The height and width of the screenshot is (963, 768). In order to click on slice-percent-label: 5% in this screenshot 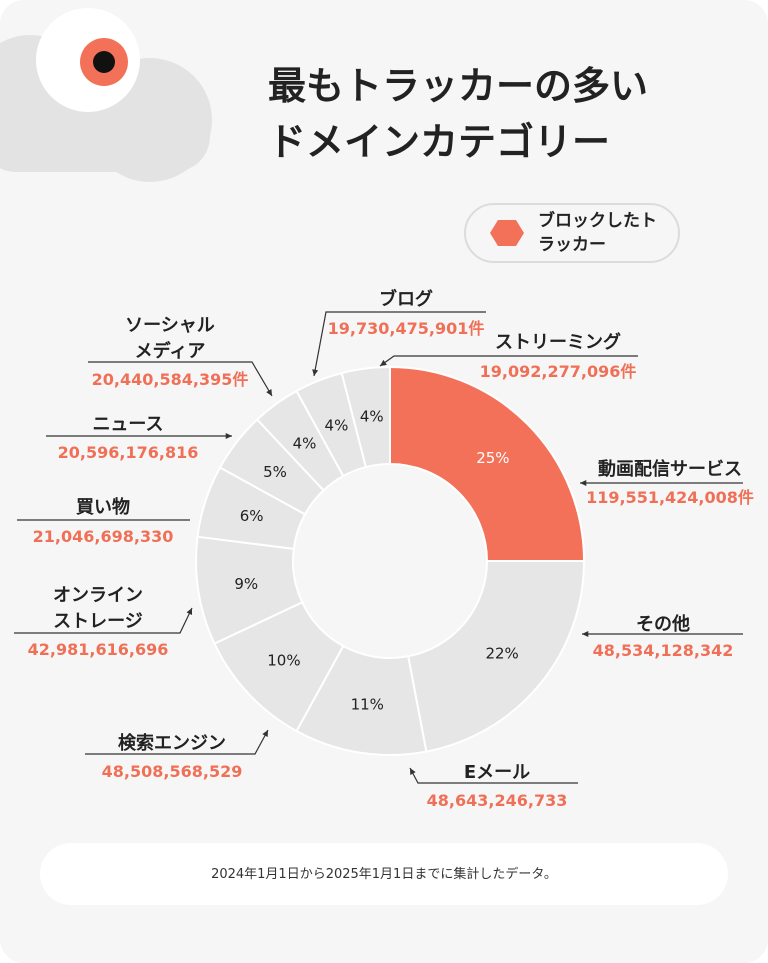, I will do `click(275, 472)`.